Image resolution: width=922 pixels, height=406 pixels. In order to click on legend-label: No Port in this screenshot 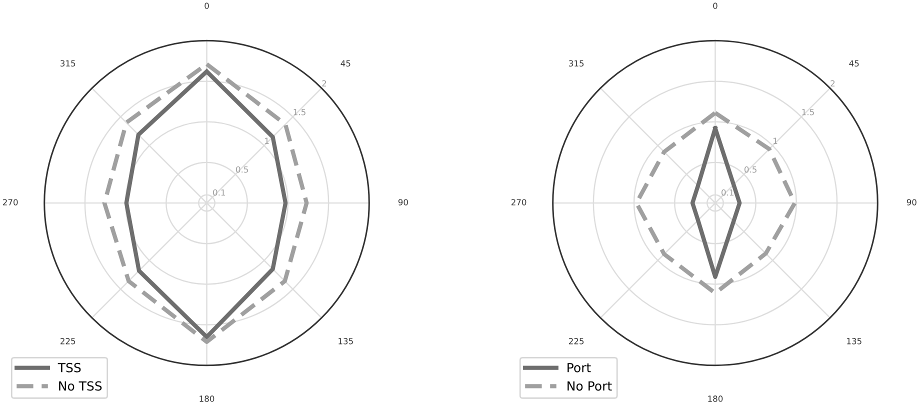, I will do `click(590, 386)`.